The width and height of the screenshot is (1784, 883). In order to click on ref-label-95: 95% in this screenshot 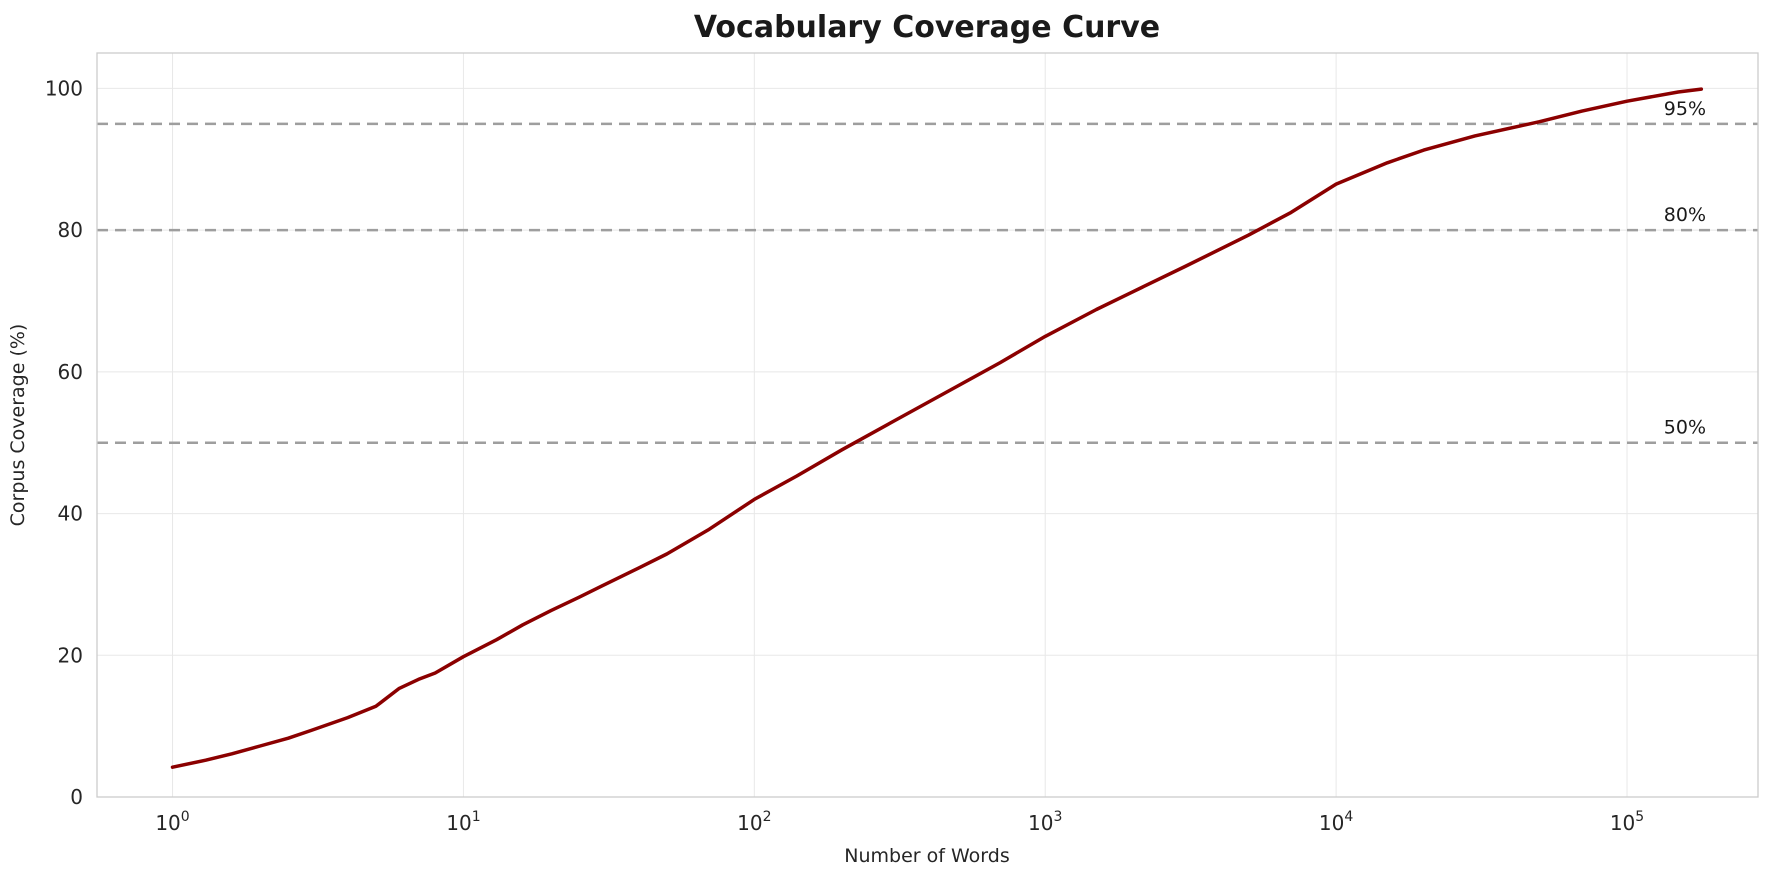, I will do `click(1685, 109)`.